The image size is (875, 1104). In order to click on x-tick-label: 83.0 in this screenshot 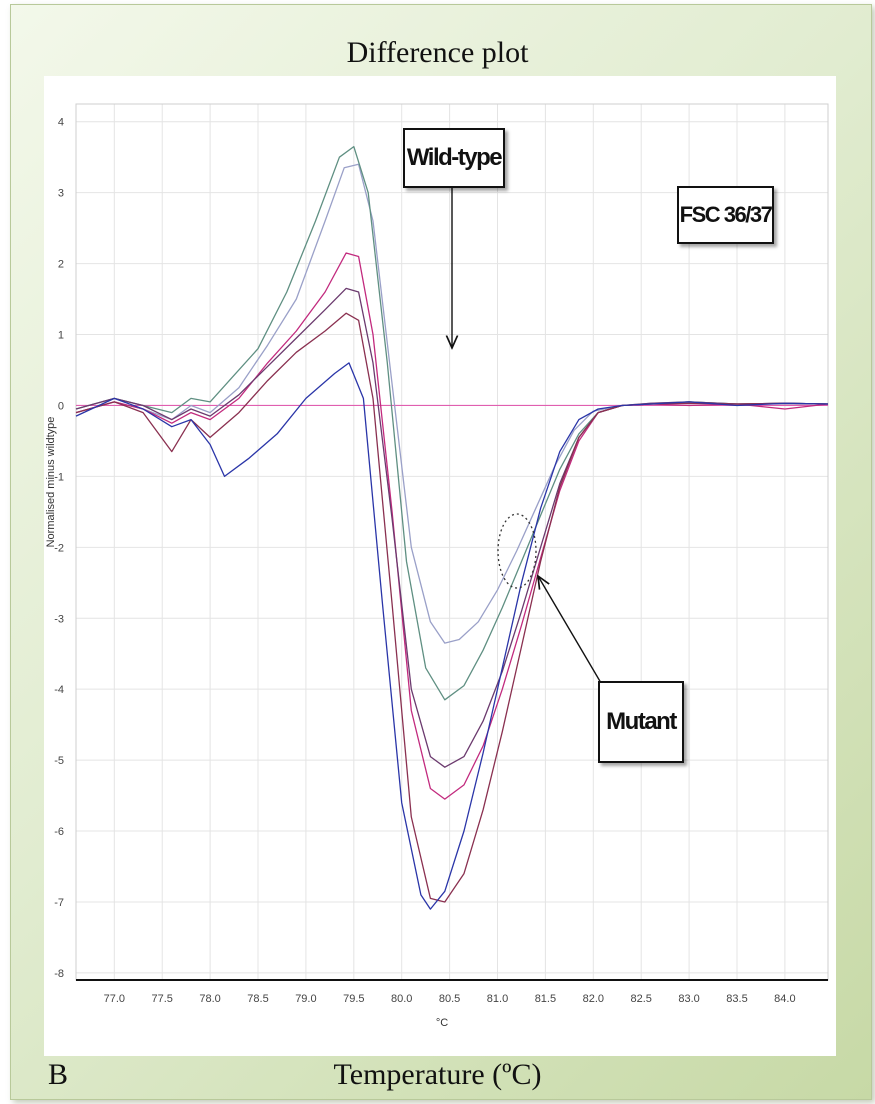, I will do `click(688, 999)`.